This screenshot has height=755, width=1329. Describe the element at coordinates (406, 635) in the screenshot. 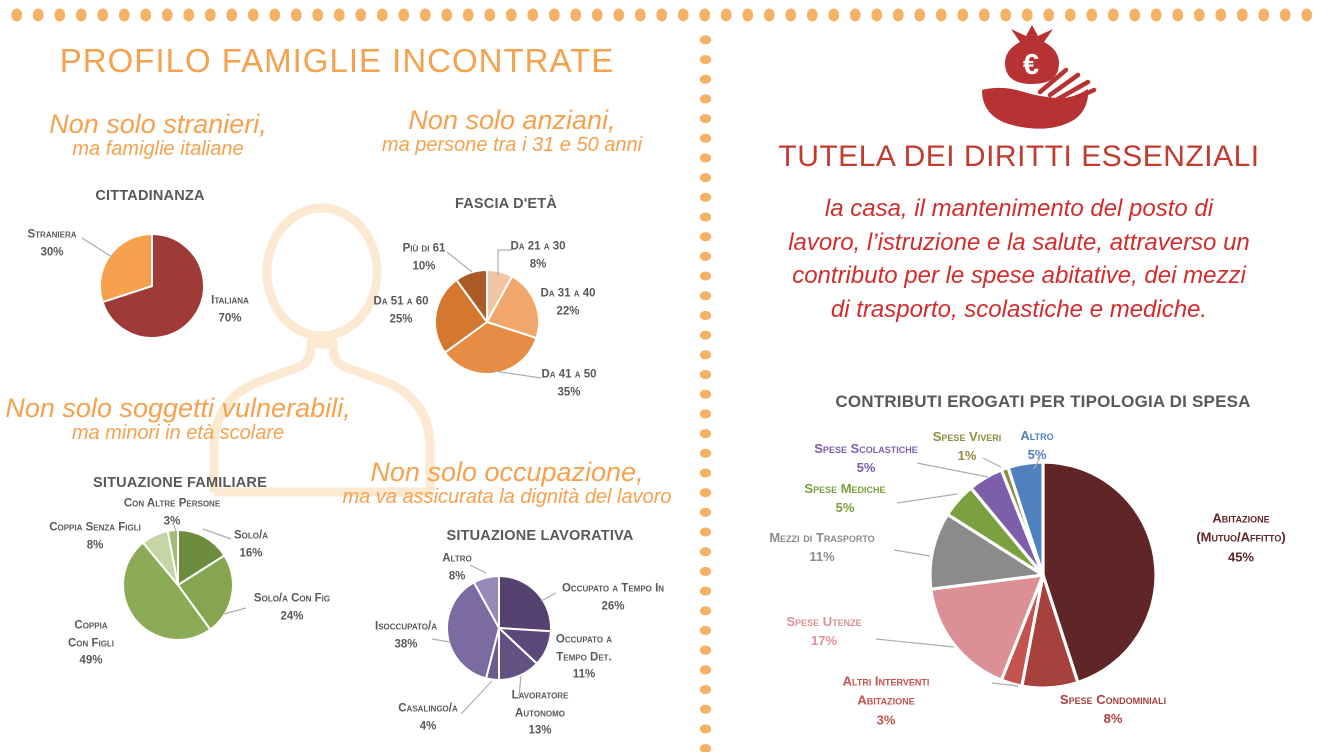

I see `pie-label: Isoccupato/a 38%` at that location.